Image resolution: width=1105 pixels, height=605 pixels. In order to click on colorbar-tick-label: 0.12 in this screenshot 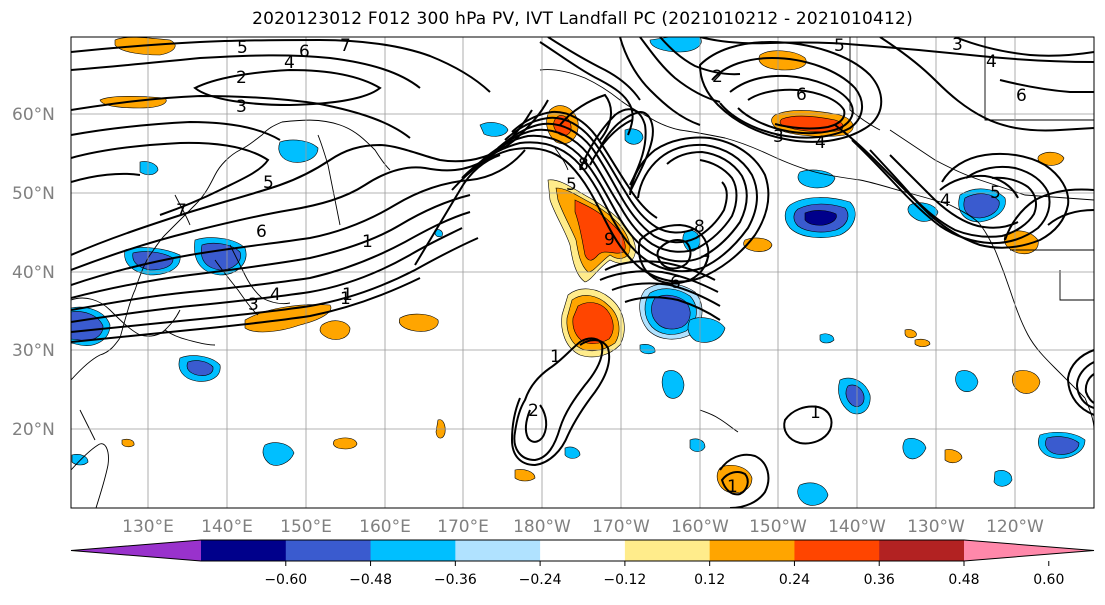, I will do `click(709, 580)`.